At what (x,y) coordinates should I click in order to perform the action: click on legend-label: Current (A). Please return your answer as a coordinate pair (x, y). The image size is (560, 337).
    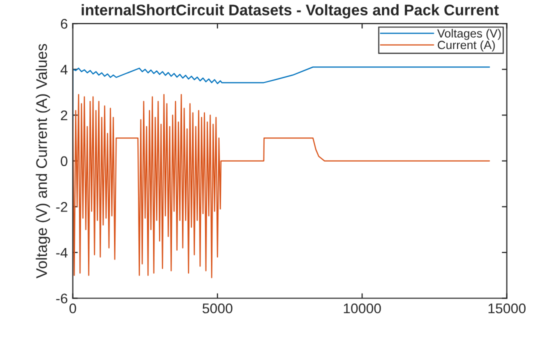
    Looking at the image, I should click on (466, 46).